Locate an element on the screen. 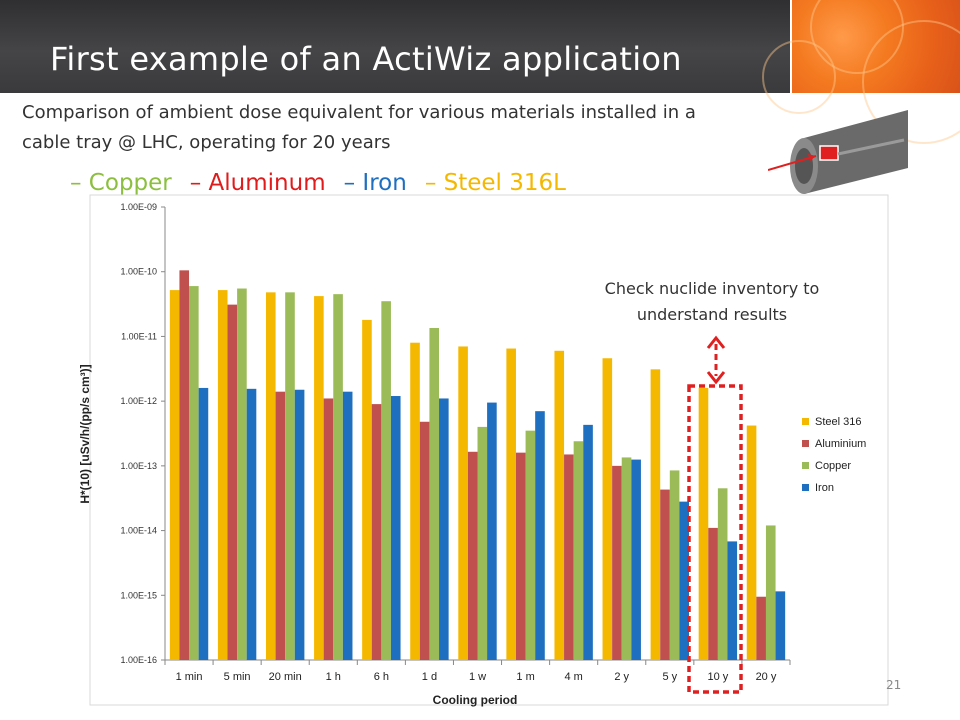  y-axis-title: H*(10) [uSv/h/(pp/s cm³)] is located at coordinates (85, 433).